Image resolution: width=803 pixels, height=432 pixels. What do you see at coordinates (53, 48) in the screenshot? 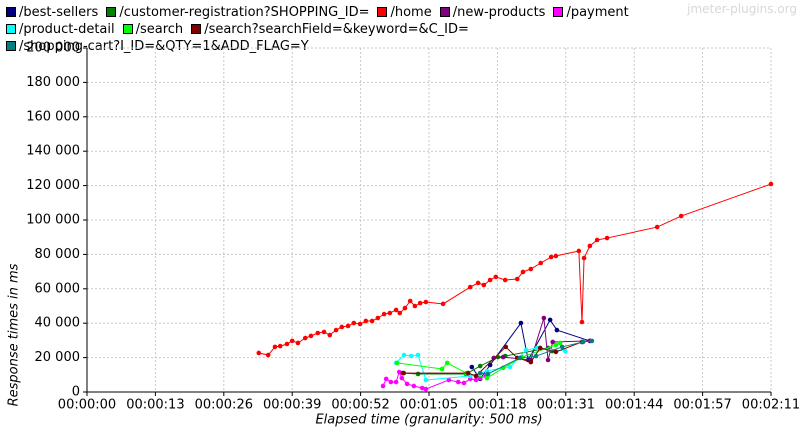
I see `y-tick-label: 200 000` at bounding box center [53, 48].